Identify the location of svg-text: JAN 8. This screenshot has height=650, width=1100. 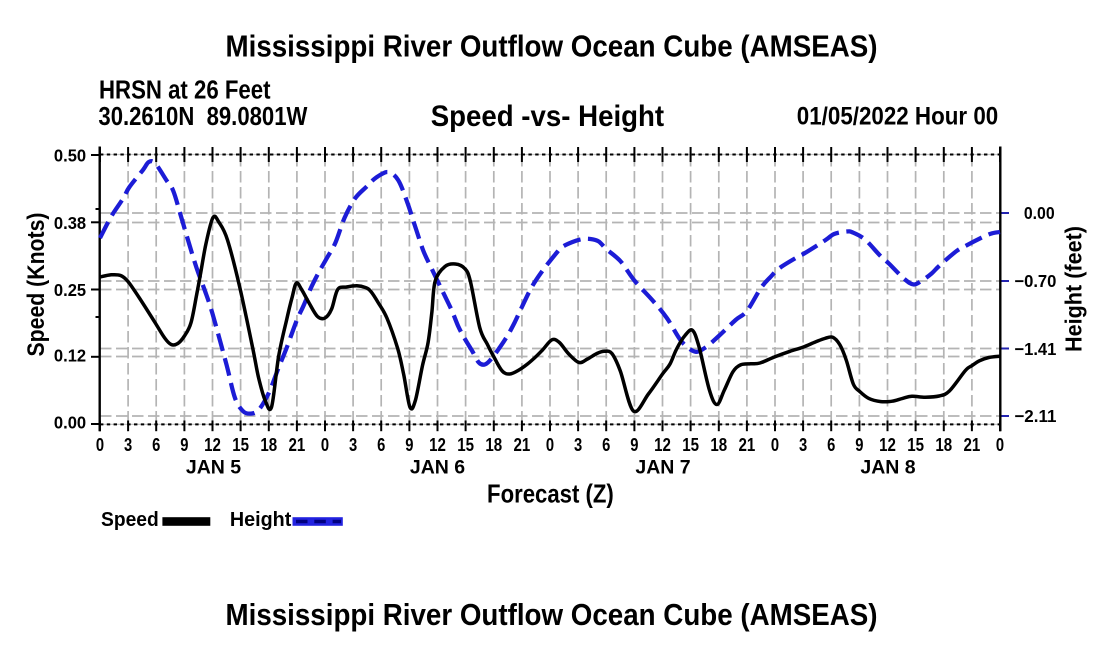
(887, 468).